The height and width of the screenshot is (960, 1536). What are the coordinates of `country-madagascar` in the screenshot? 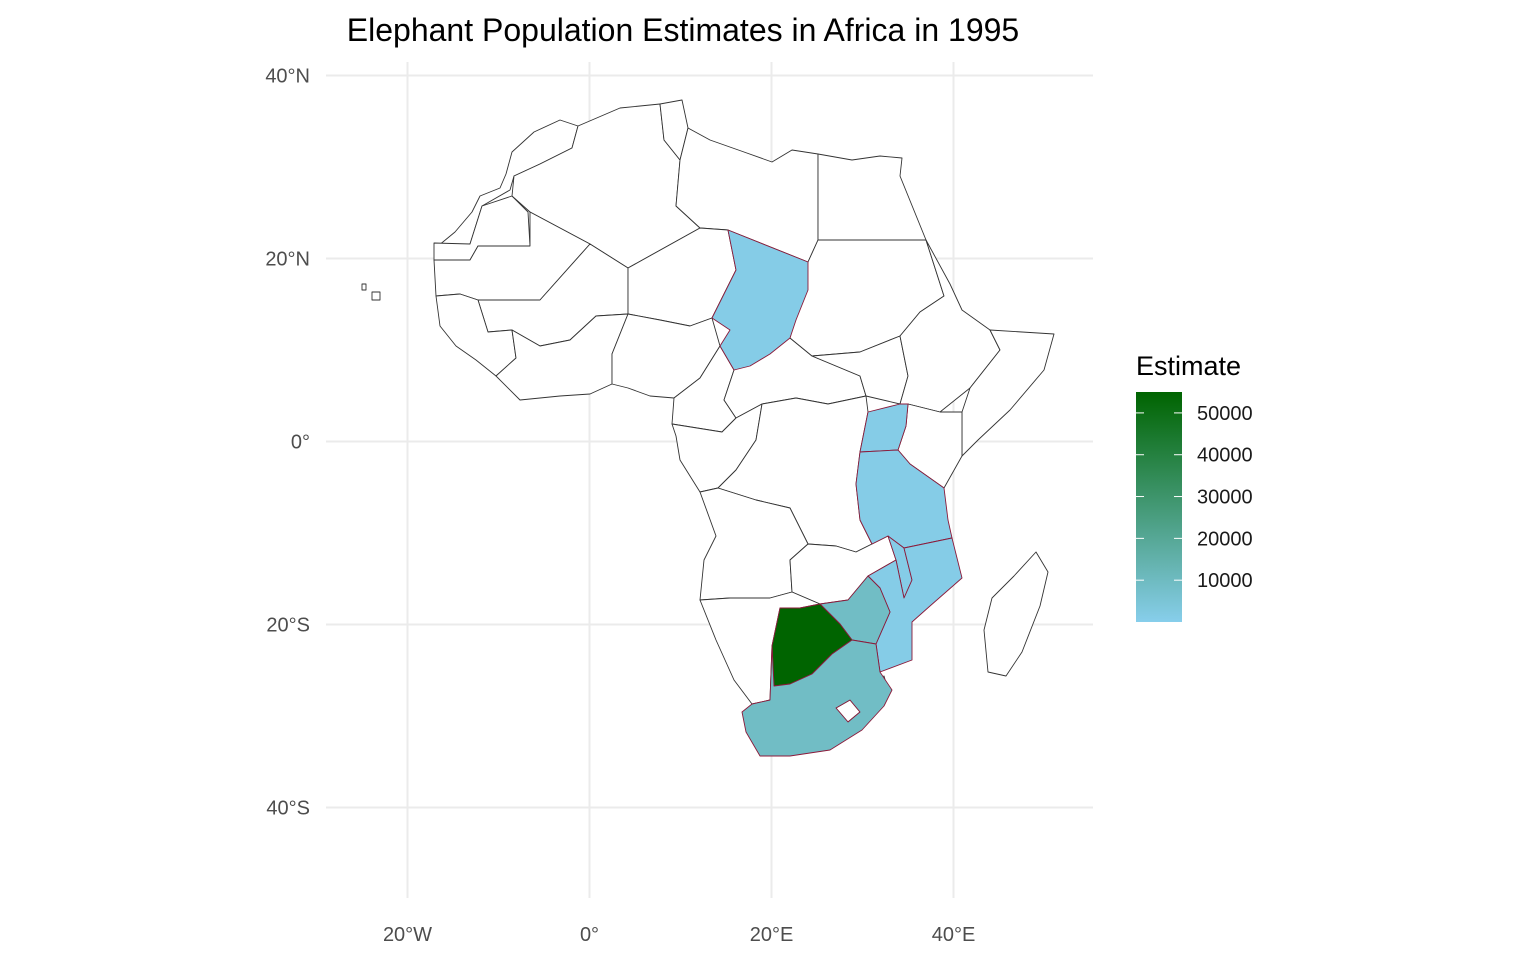 It's located at (1016, 614).